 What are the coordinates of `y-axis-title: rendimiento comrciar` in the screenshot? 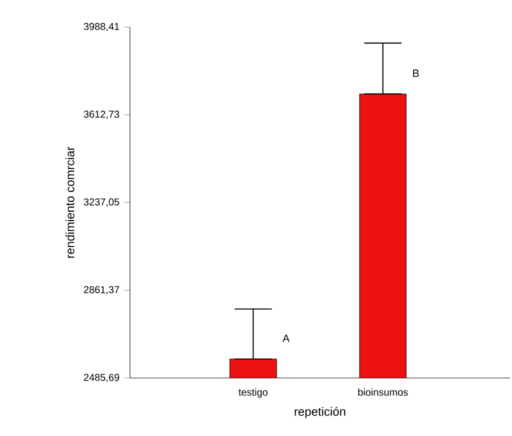 It's located at (69, 202).